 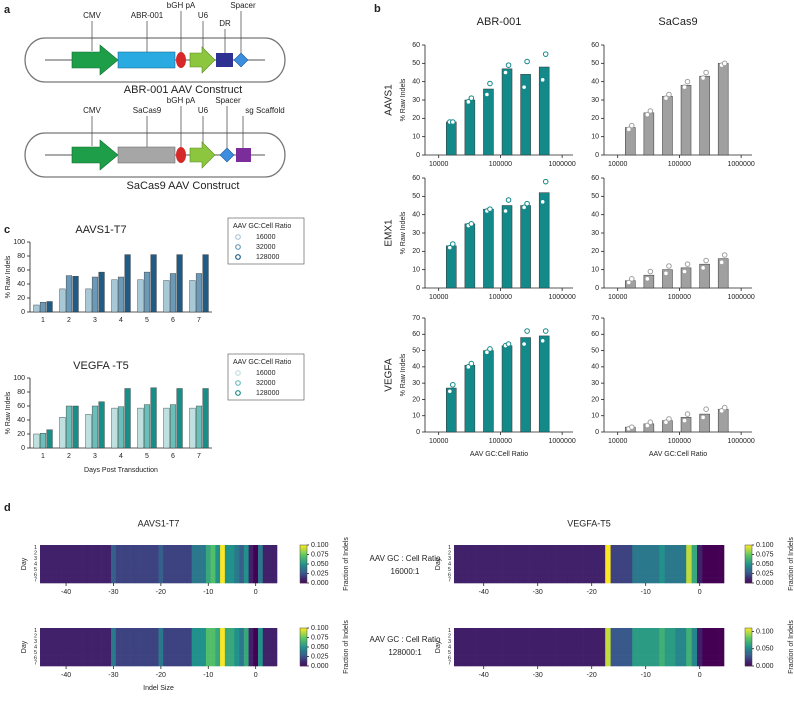 What do you see at coordinates (23, 312) in the screenshot?
I see `y-tick-label: 0` at bounding box center [23, 312].